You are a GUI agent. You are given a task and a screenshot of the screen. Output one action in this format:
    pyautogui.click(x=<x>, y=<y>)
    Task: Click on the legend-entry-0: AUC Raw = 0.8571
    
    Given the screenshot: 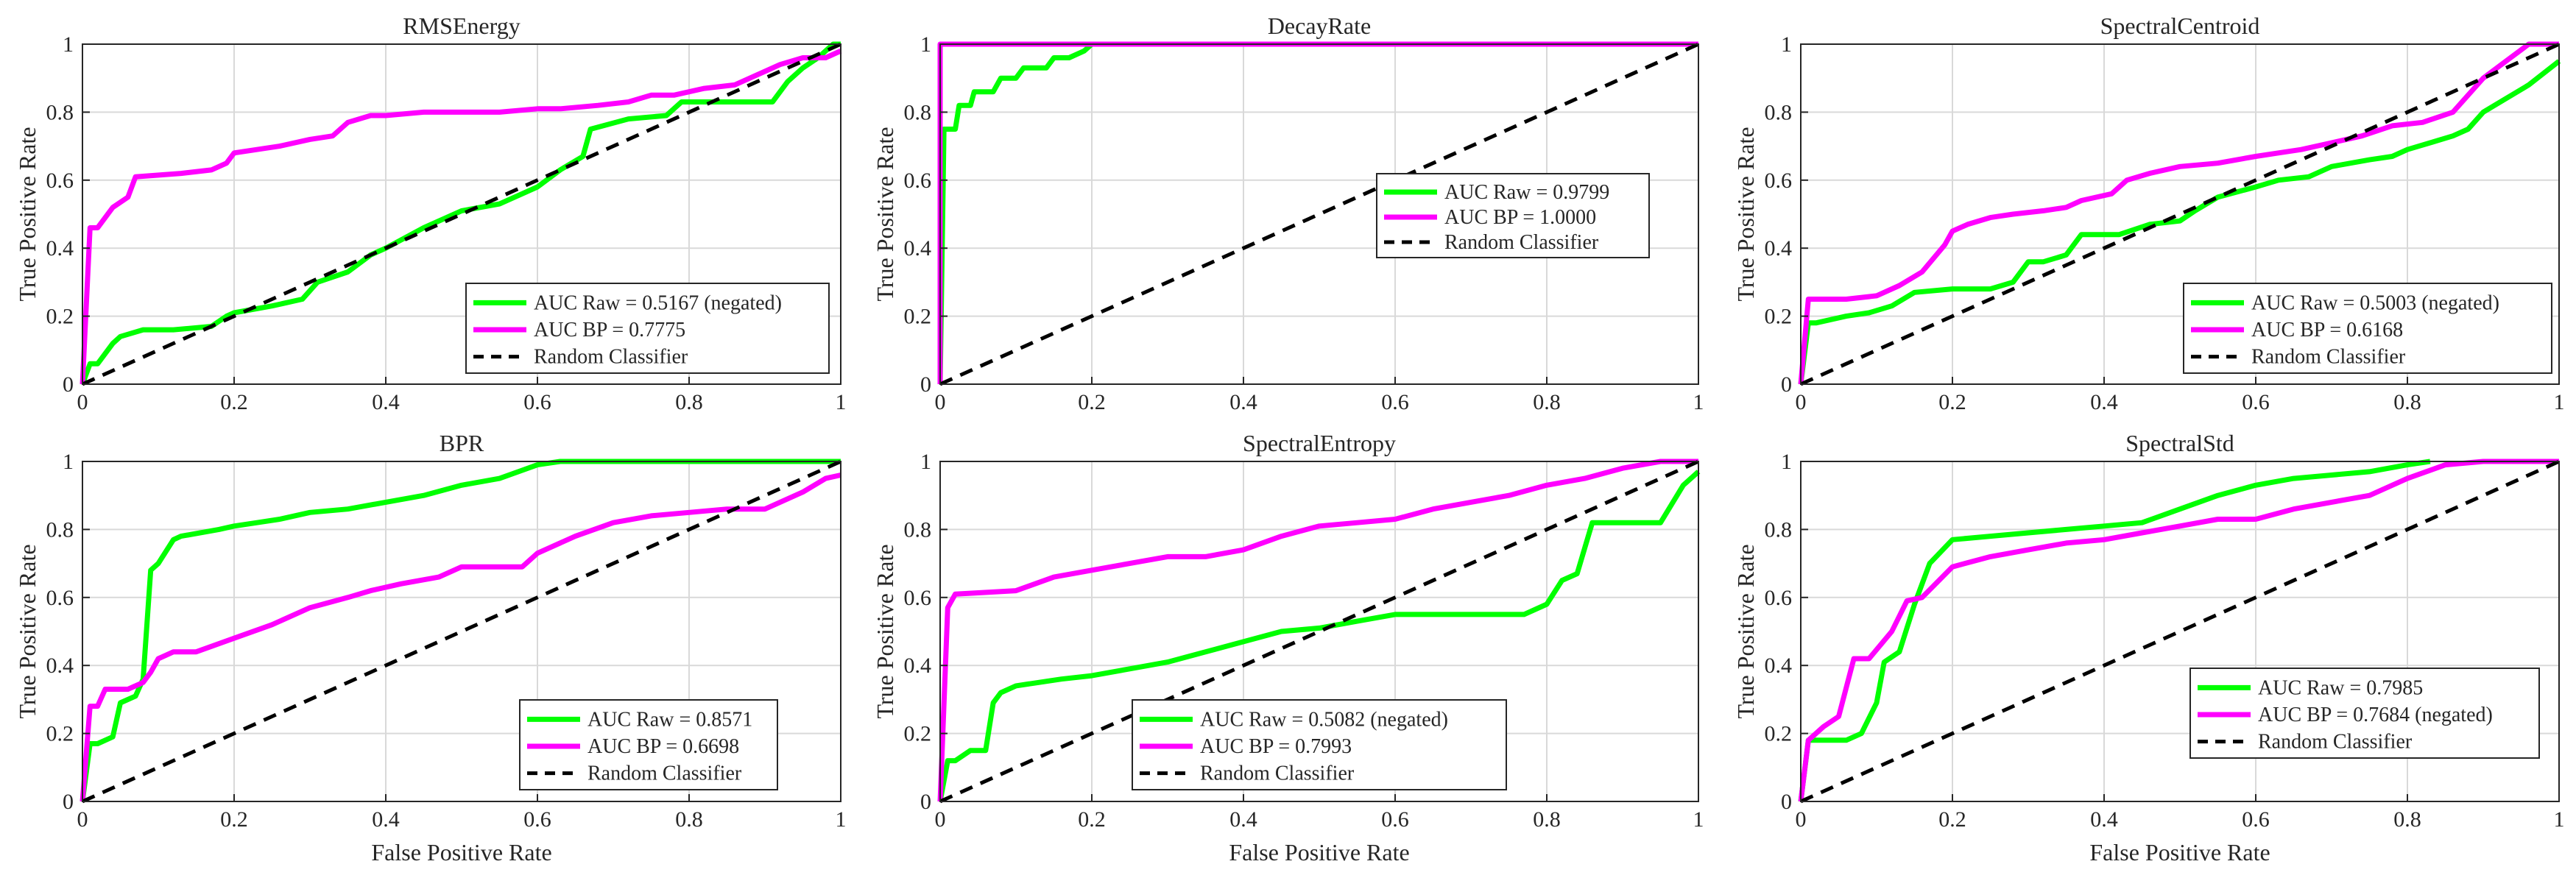 What is the action you would take?
    pyautogui.click(x=669, y=719)
    